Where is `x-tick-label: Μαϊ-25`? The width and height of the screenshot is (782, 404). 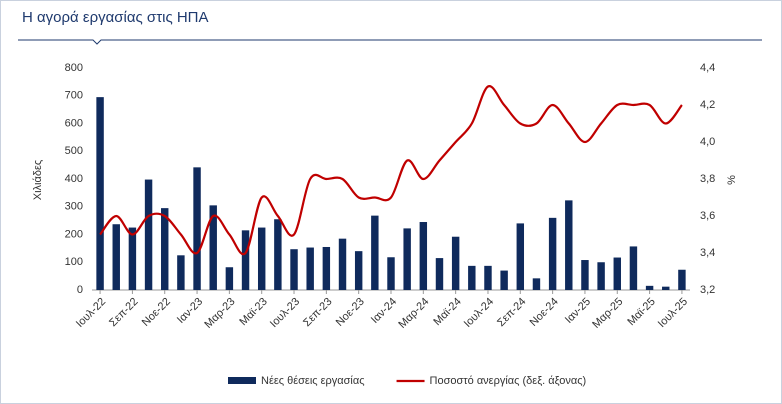 x-tick-label: Μαϊ-25 is located at coordinates (641, 312).